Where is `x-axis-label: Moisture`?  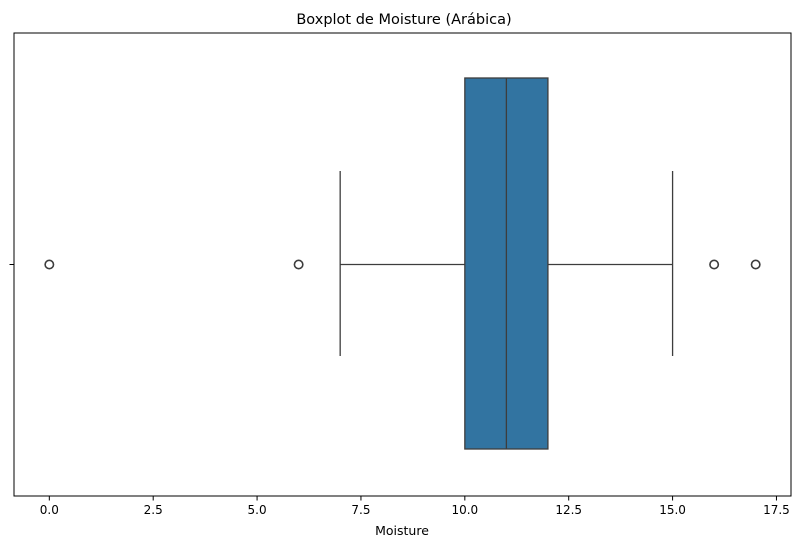
x-axis-label: Moisture is located at coordinates (402, 530).